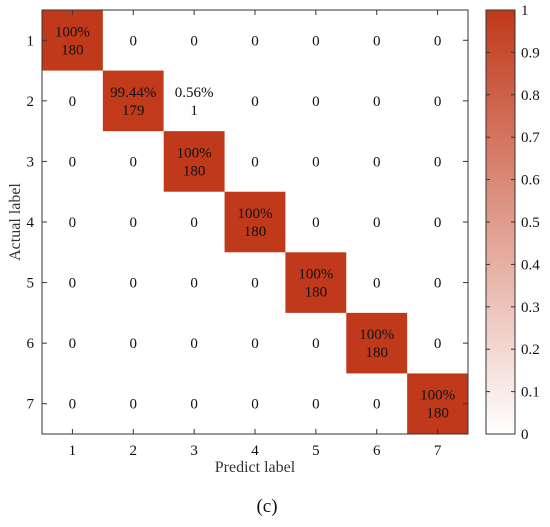 This screenshot has height=527, width=550. I want to click on x-tick-label: 4, so click(255, 451).